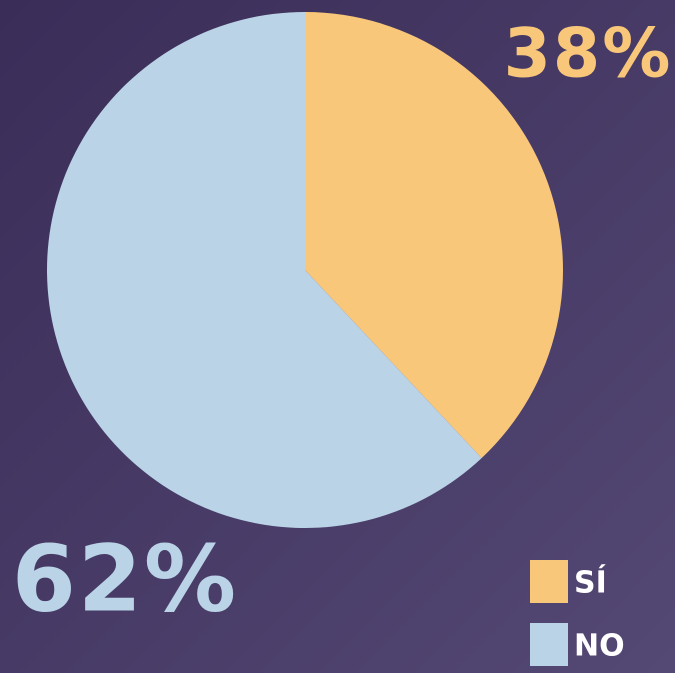 This screenshot has height=673, width=675. Describe the element at coordinates (590, 583) in the screenshot. I see `legend-label: SÍ` at that location.